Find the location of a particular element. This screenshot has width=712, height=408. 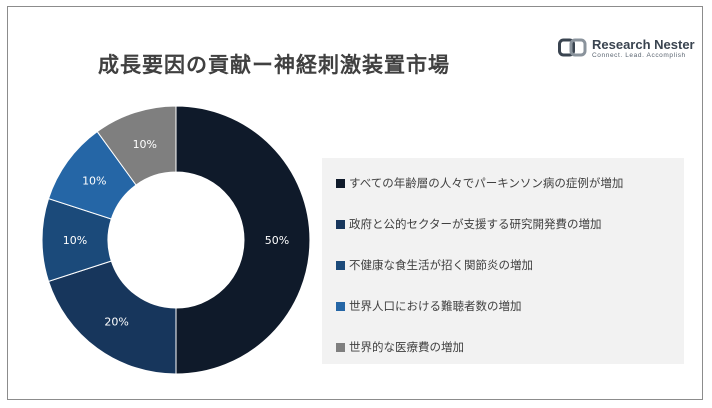

legend-item-3: 不健康な食生活が招く関節炎の増加 is located at coordinates (434, 265).